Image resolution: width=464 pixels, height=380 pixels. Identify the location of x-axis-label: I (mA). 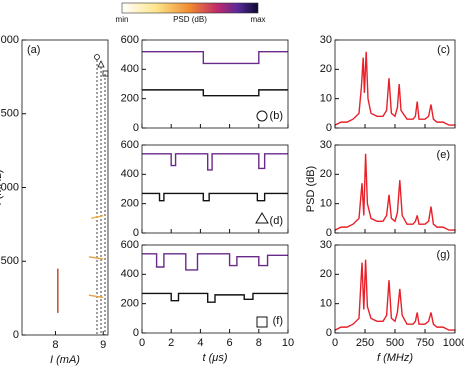
(65, 360).